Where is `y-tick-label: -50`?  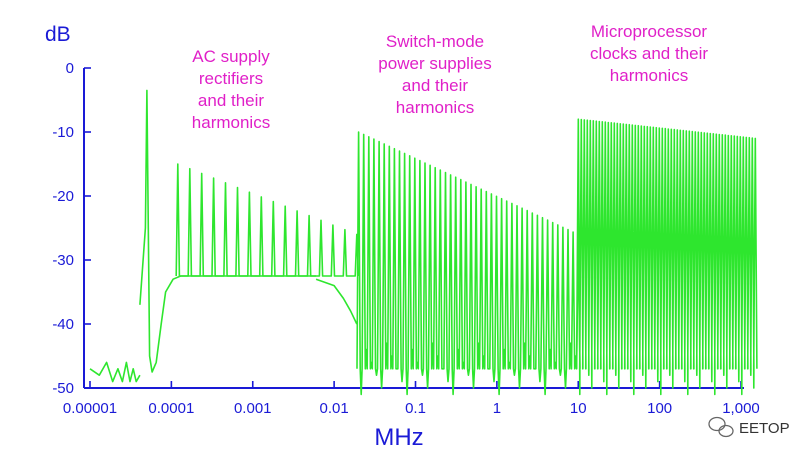
y-tick-label: -50 is located at coordinates (63, 388).